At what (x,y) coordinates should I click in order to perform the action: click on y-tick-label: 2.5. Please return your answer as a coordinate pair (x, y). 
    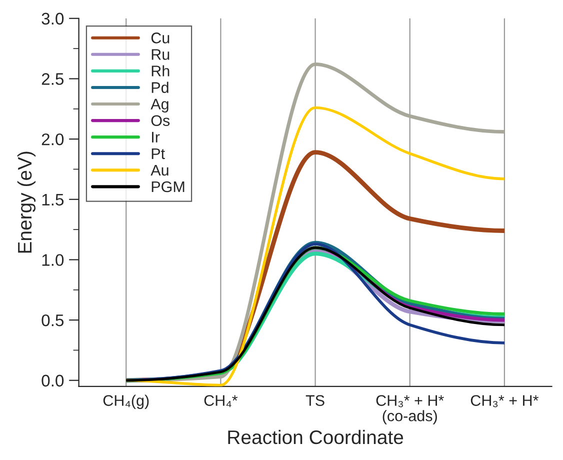
    Looking at the image, I should click on (53, 79).